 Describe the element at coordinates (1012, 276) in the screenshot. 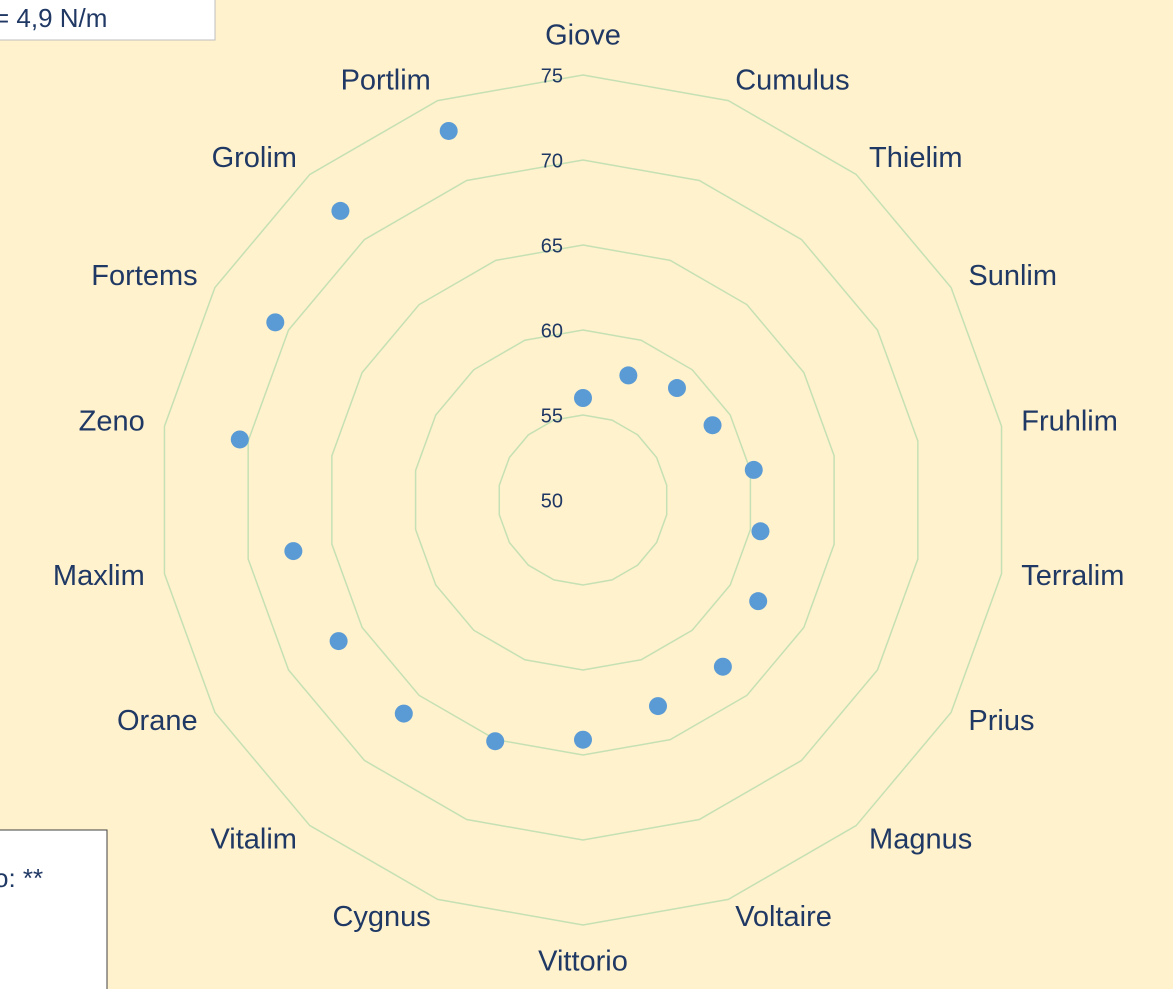

I see `category-label: Sunlim` at that location.